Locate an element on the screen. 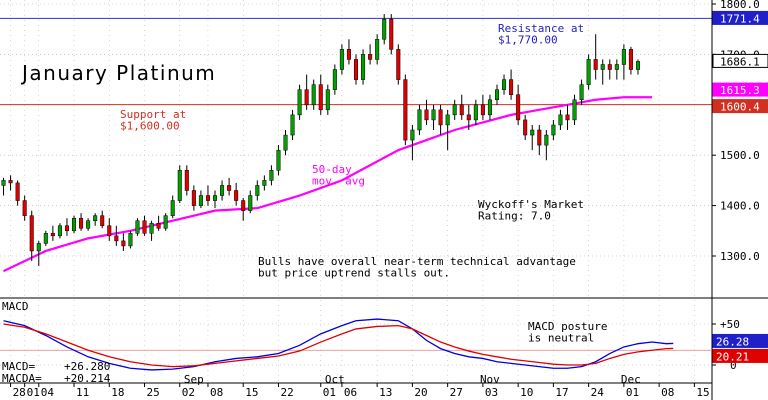  x-tick-label: 01 is located at coordinates (33, 392).